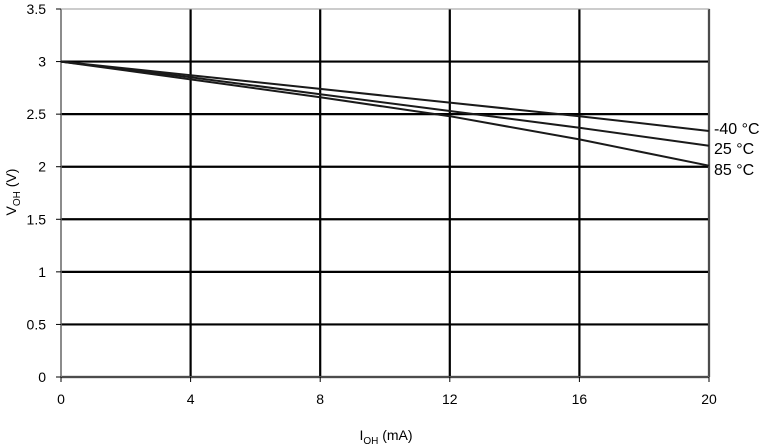 The width and height of the screenshot is (774, 444). Describe the element at coordinates (37, 219) in the screenshot. I see `y-tick-label: 1.5` at that location.